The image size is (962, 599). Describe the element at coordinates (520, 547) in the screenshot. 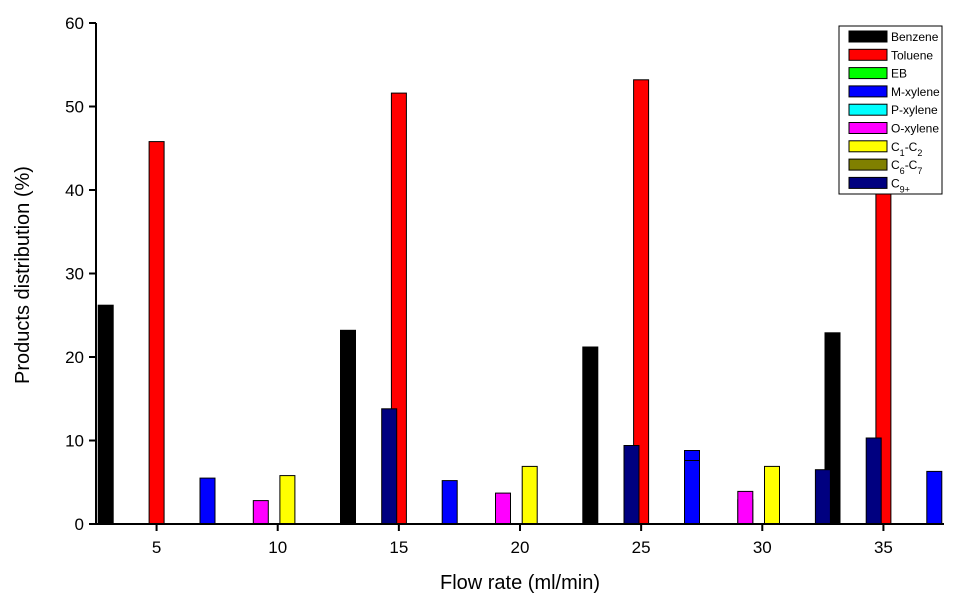

I see `x-tick-label: 20` at that location.